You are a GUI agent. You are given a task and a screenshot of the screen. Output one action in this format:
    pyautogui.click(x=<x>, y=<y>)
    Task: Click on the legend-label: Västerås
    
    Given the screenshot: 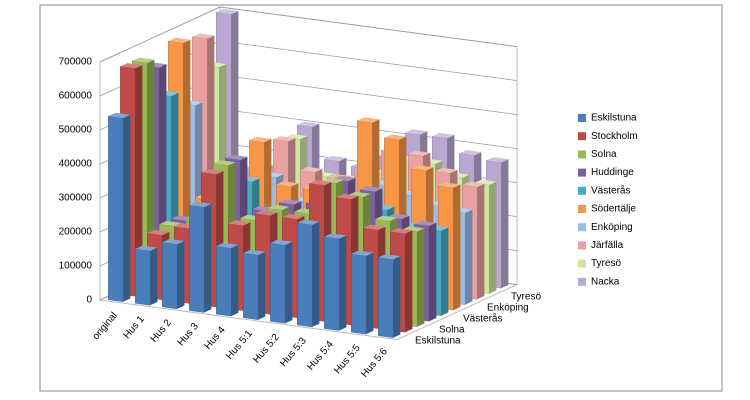 What is the action you would take?
    pyautogui.click(x=610, y=190)
    